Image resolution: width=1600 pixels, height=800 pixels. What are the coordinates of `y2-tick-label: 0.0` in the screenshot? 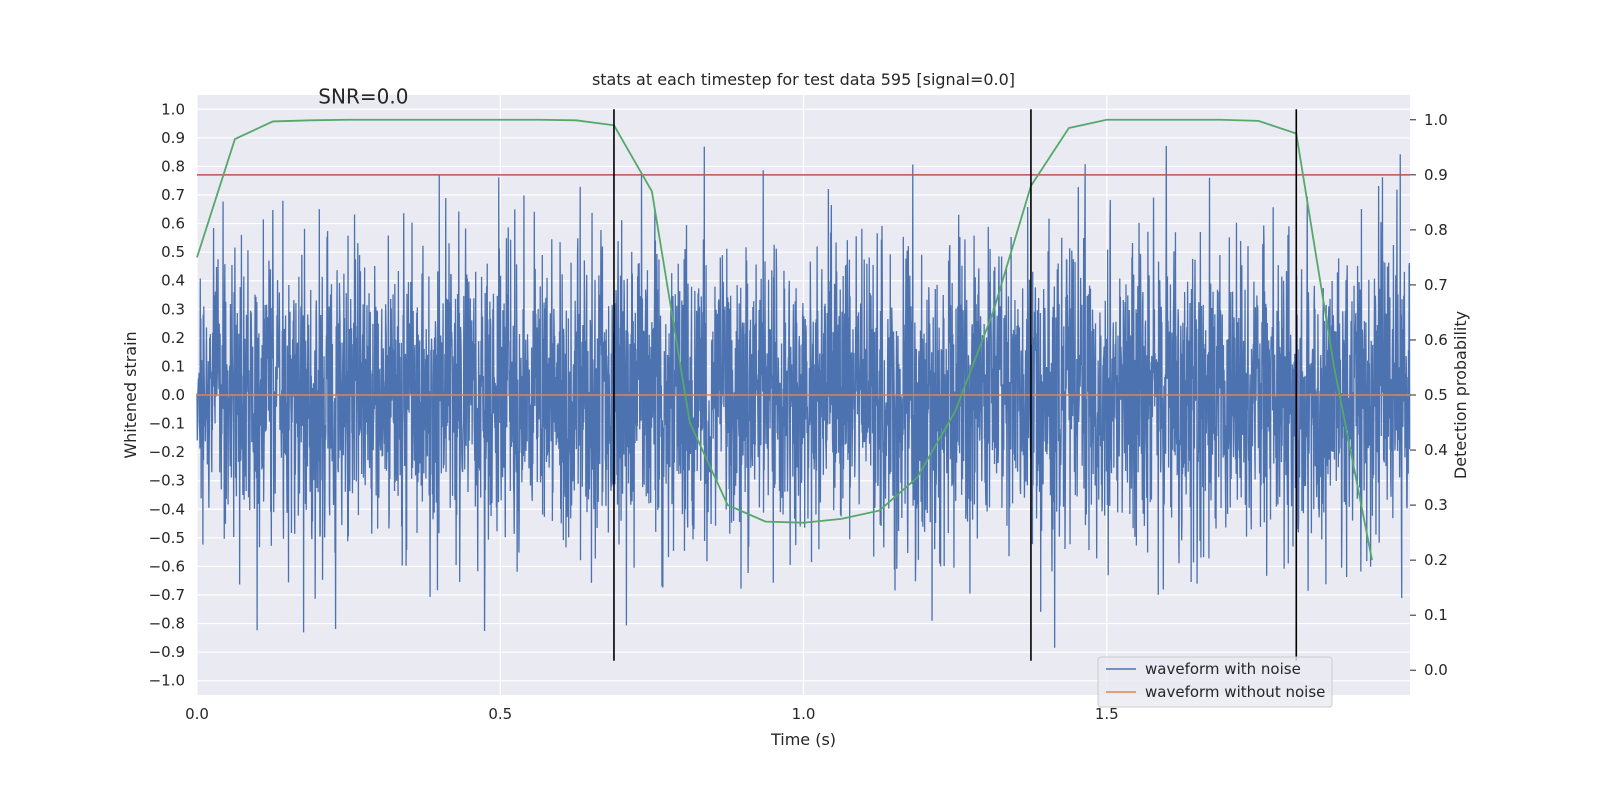 It's located at (1436, 670).